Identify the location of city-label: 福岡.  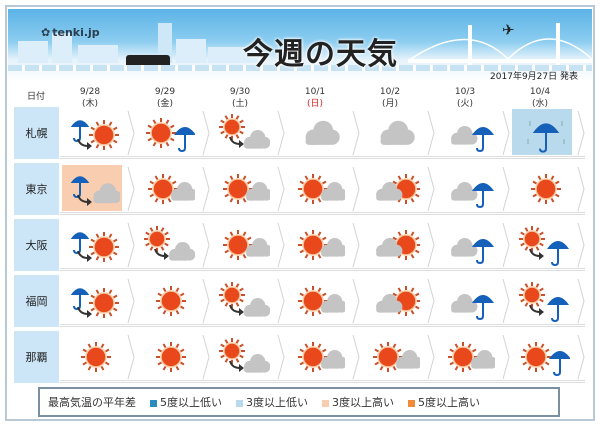
(36, 301).